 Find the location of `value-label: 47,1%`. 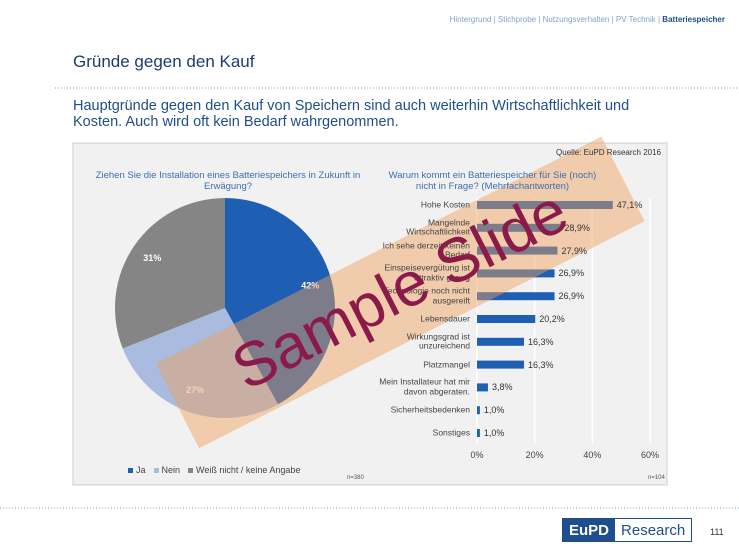

value-label: 47,1% is located at coordinates (629, 205).